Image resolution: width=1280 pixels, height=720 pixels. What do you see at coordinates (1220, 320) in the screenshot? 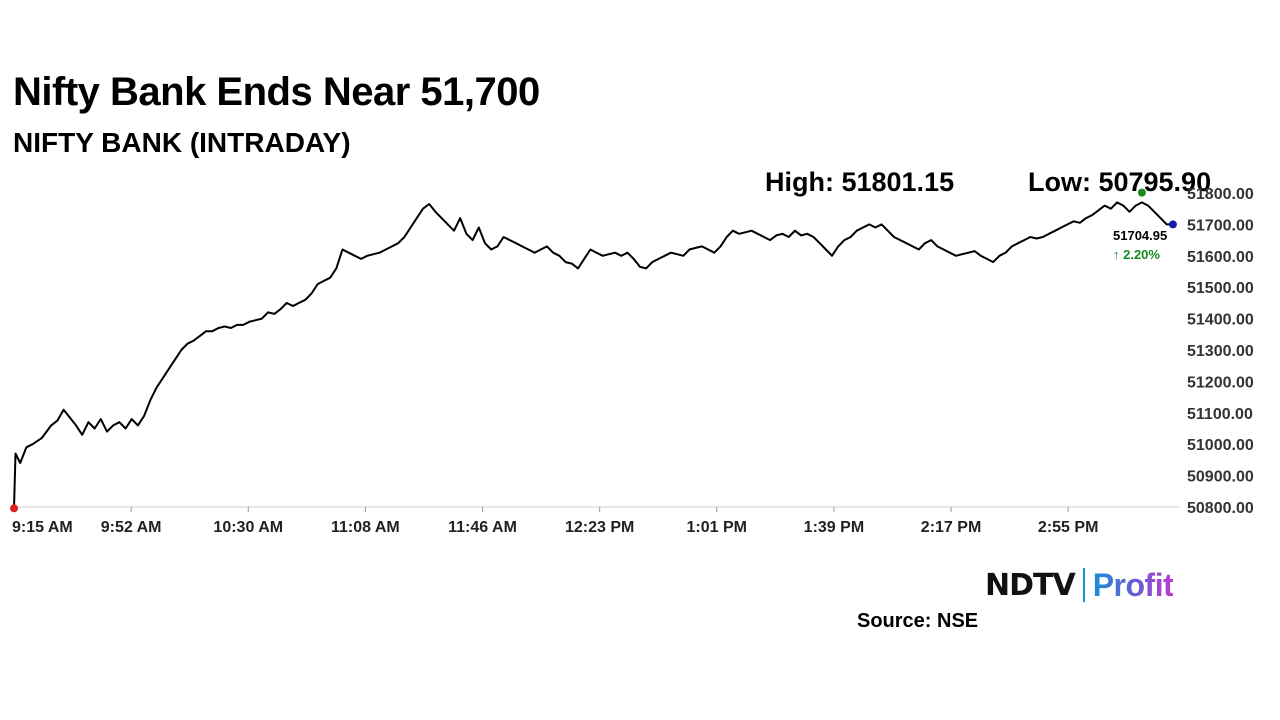
I see `y-tick-label: 51400.00` at bounding box center [1220, 320].